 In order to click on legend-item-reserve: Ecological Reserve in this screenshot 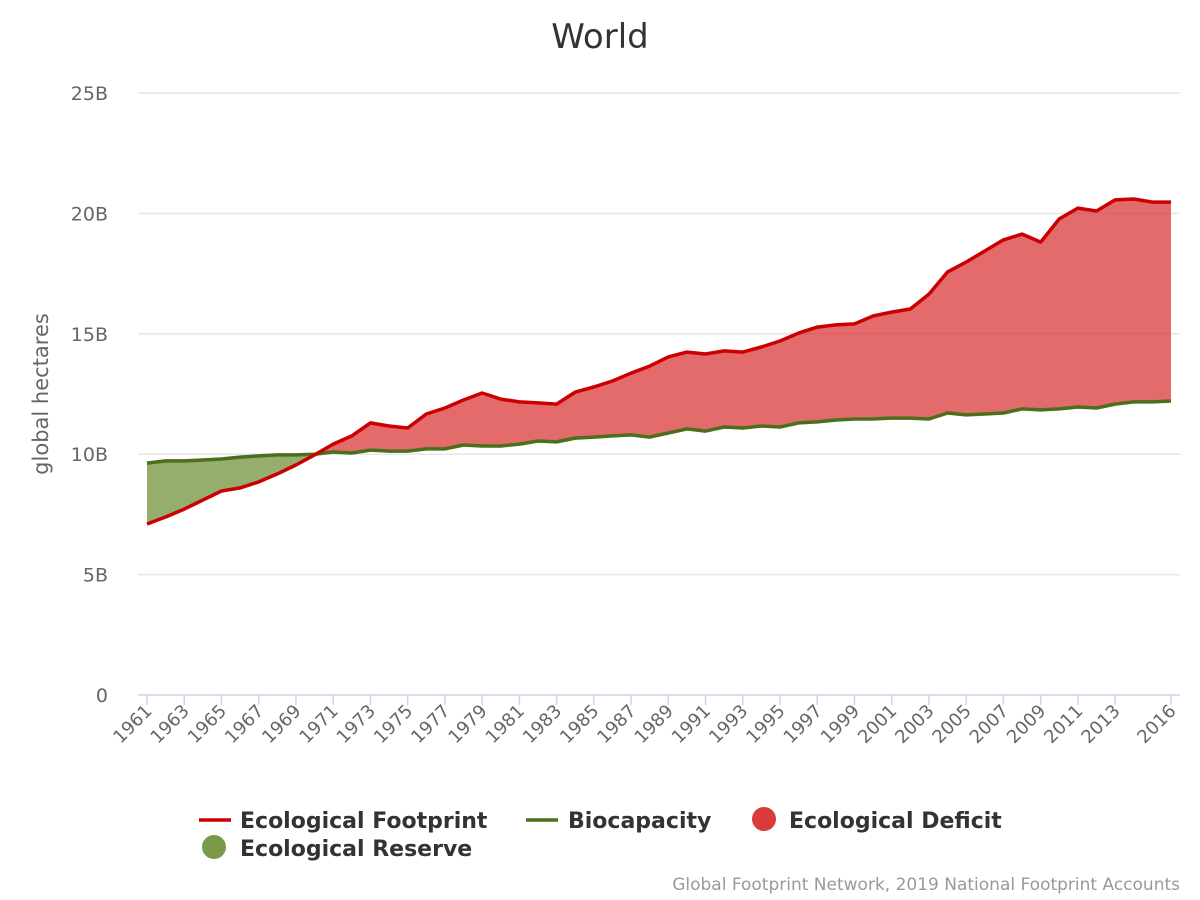, I will do `click(337, 848)`.